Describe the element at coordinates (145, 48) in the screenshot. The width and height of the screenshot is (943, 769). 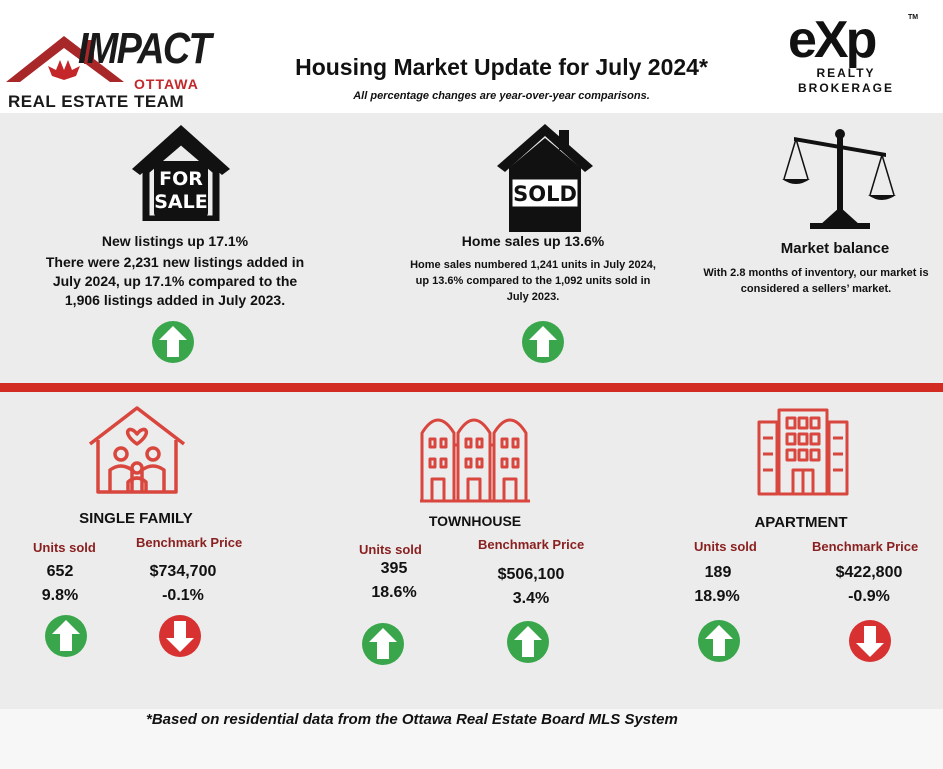
I see `impact-logo-word: IMPACT` at that location.